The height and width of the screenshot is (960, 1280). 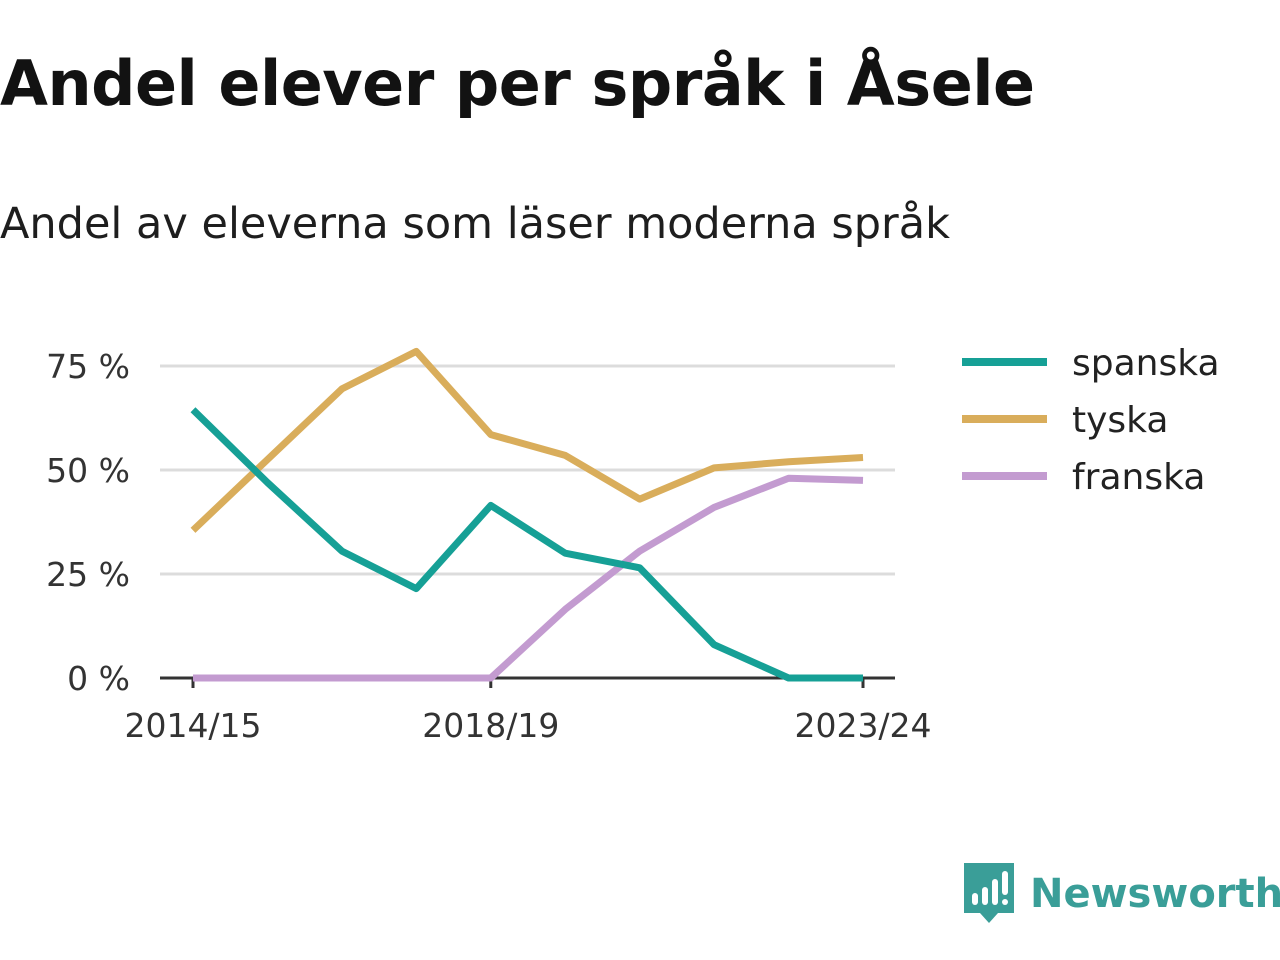 What do you see at coordinates (1120, 420) in the screenshot?
I see `legend-label-tyska: tyska` at bounding box center [1120, 420].